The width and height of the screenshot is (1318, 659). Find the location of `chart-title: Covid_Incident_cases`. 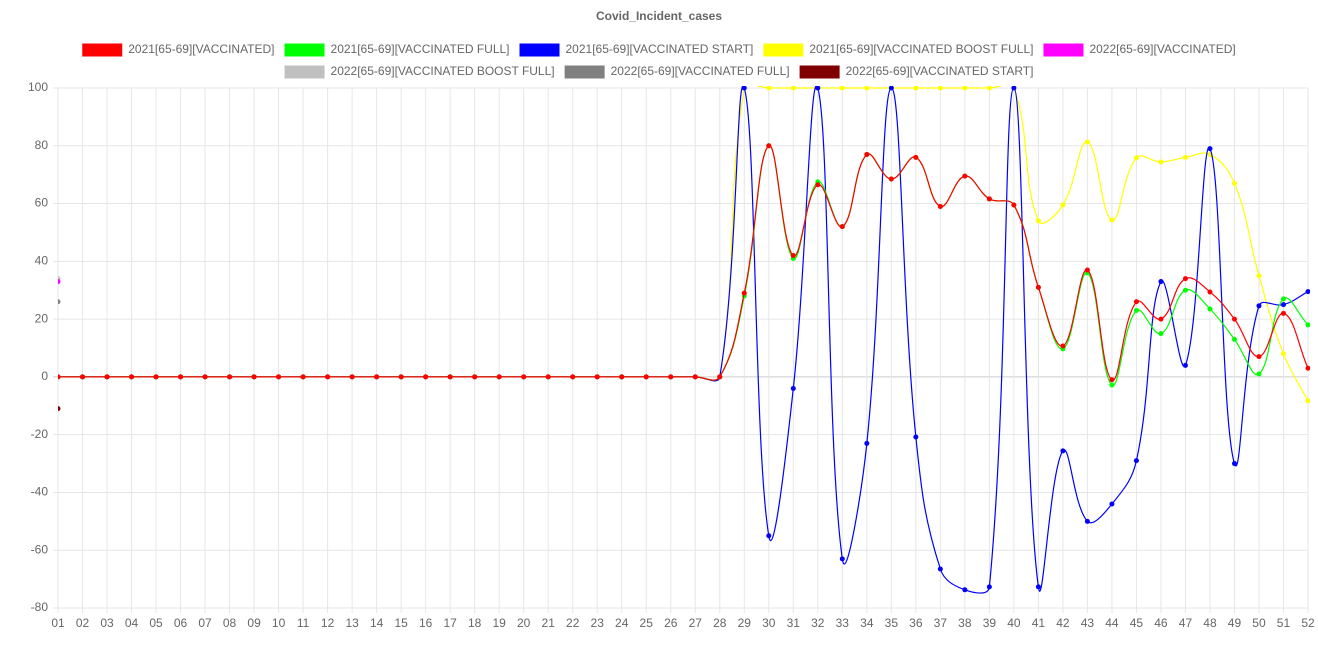

chart-title: Covid_Incident_cases is located at coordinates (659, 16).